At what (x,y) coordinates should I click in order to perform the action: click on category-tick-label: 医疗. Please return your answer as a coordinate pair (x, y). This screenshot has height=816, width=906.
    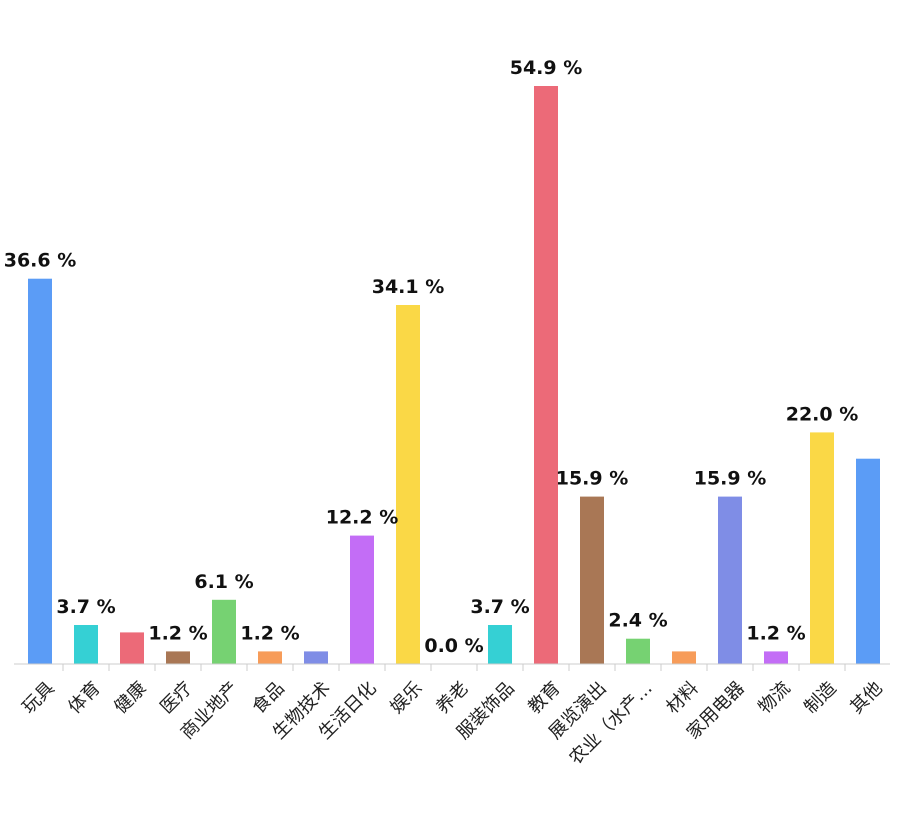
    Looking at the image, I should click on (176, 698).